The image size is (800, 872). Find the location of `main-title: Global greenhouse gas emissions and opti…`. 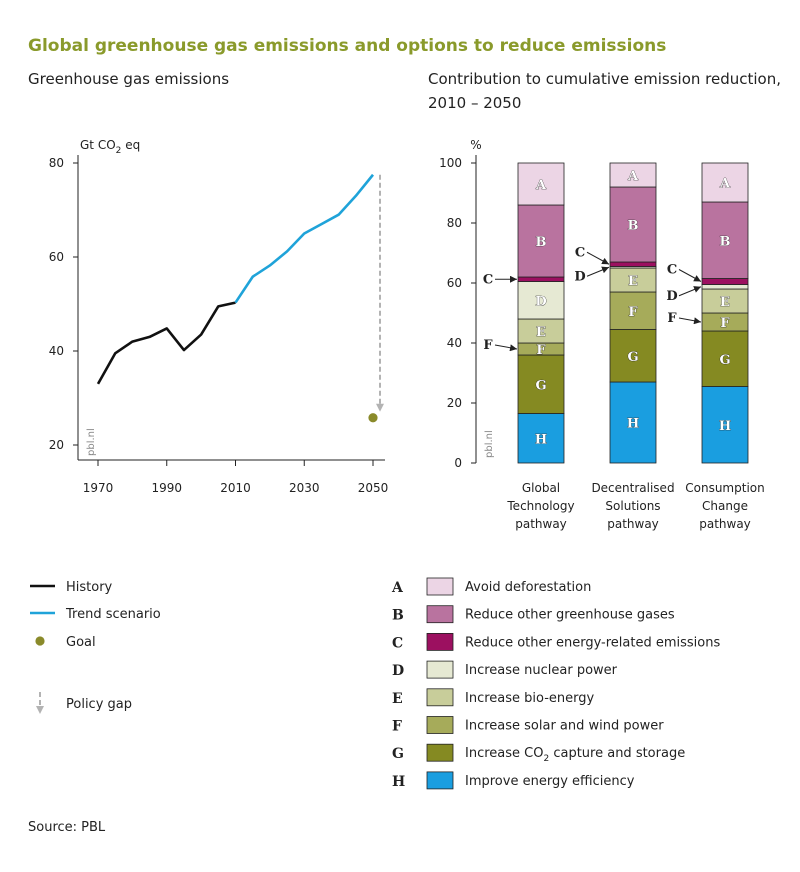

main-title: Global greenhouse gas emissions and opti… is located at coordinates (347, 46).